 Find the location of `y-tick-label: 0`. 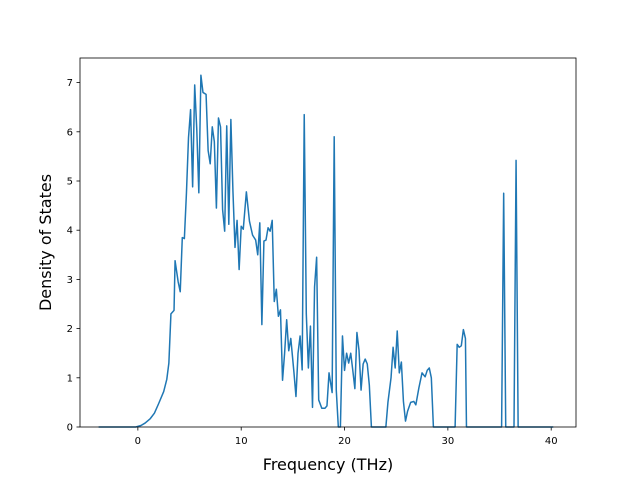

y-tick-label: 0 is located at coordinates (70, 428).